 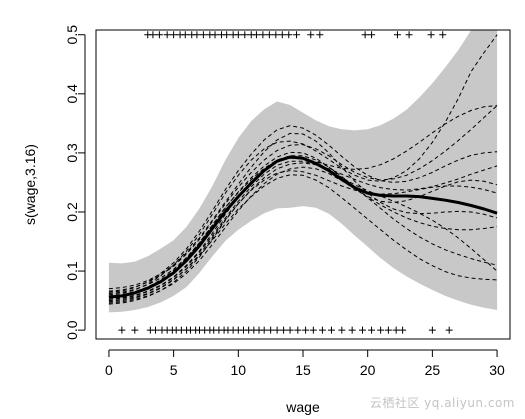 What do you see at coordinates (302, 407) in the screenshot?
I see `x-axis-title: wage` at bounding box center [302, 407].